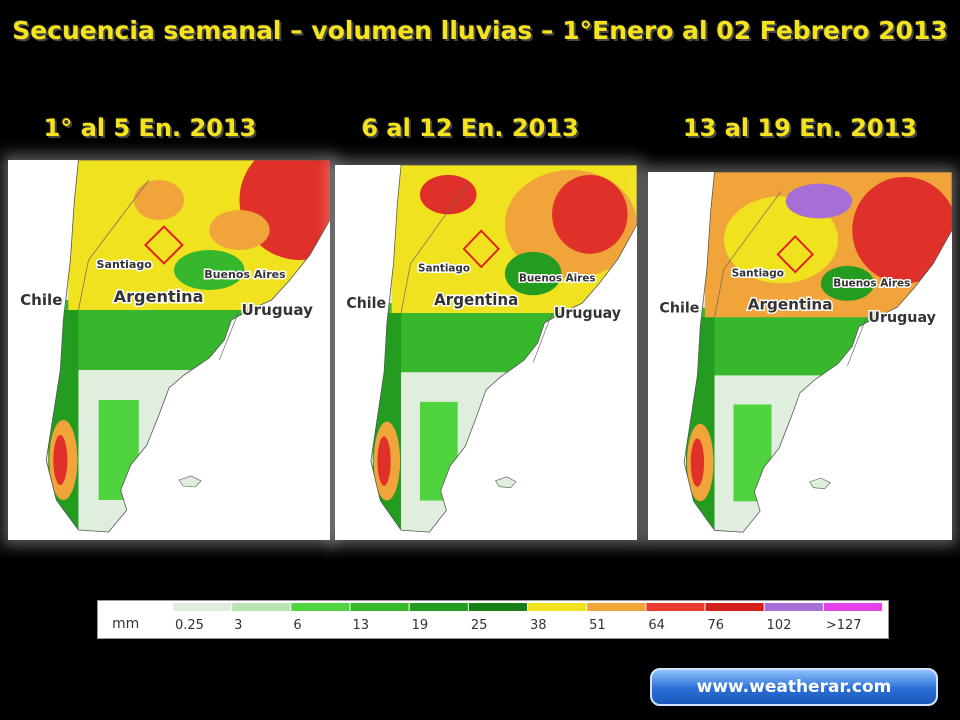 This screenshot has width=960, height=720. Describe the element at coordinates (597, 625) in the screenshot. I see `legend-label: 51` at that location.